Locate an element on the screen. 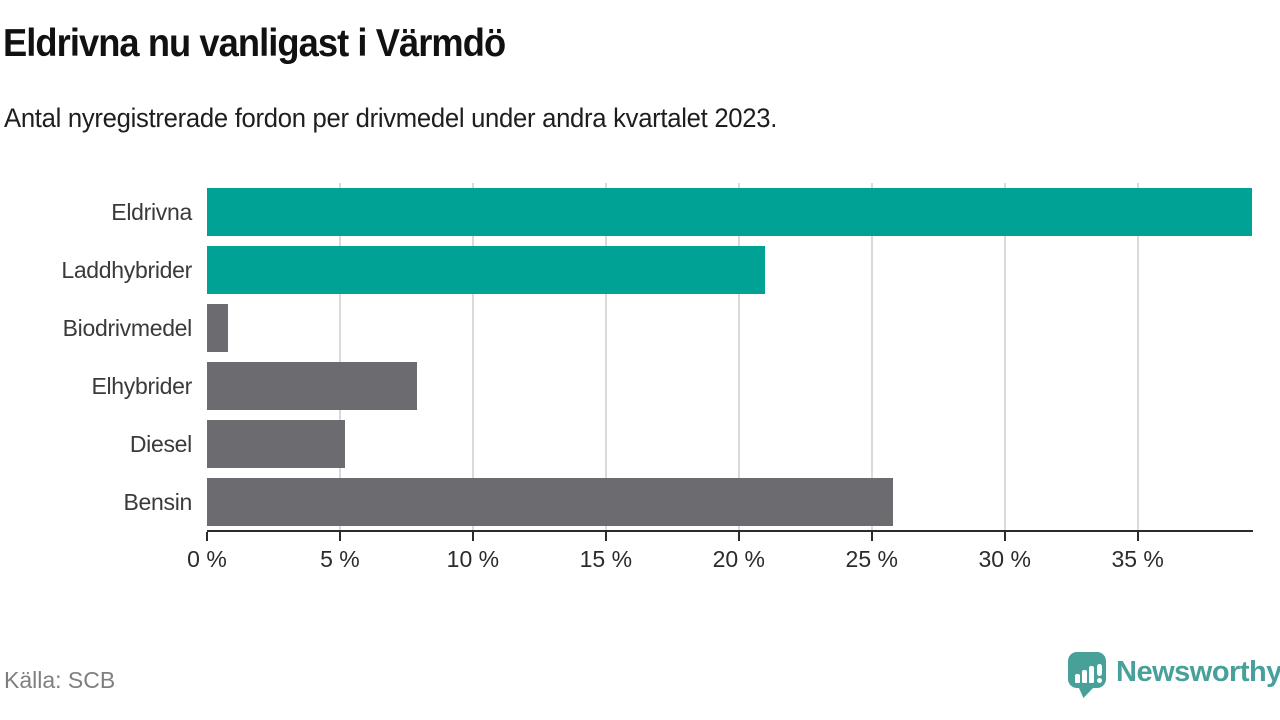 The width and height of the screenshot is (1280, 720). newsworthy-logo-text: Newsworthy is located at coordinates (1198, 672).